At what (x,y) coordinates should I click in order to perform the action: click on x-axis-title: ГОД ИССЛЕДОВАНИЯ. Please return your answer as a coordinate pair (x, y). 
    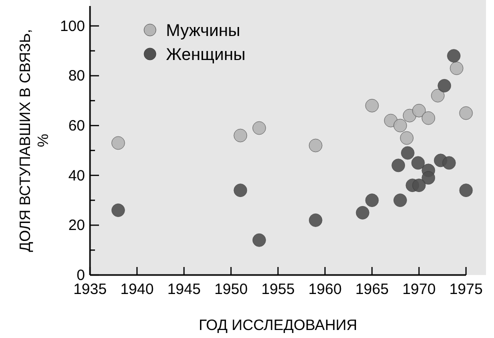
    Looking at the image, I should click on (278, 325).